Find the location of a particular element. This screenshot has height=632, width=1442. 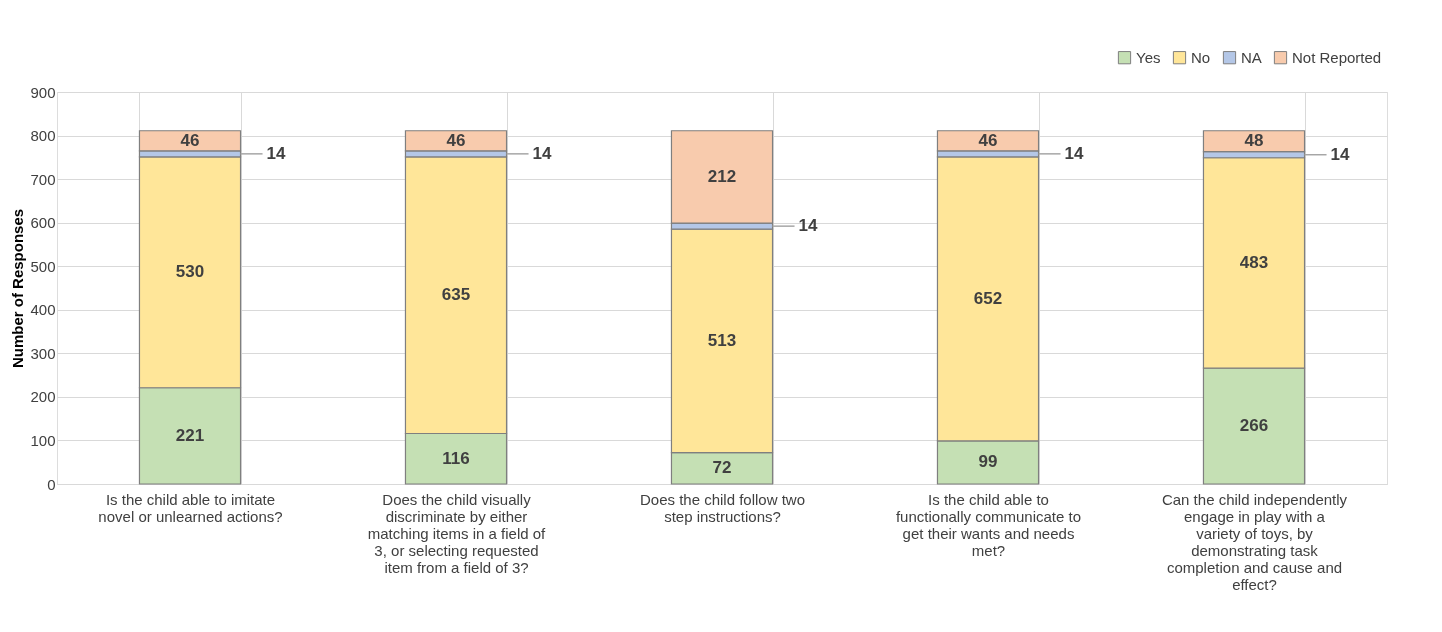

legend-label: Yes is located at coordinates (1148, 57).